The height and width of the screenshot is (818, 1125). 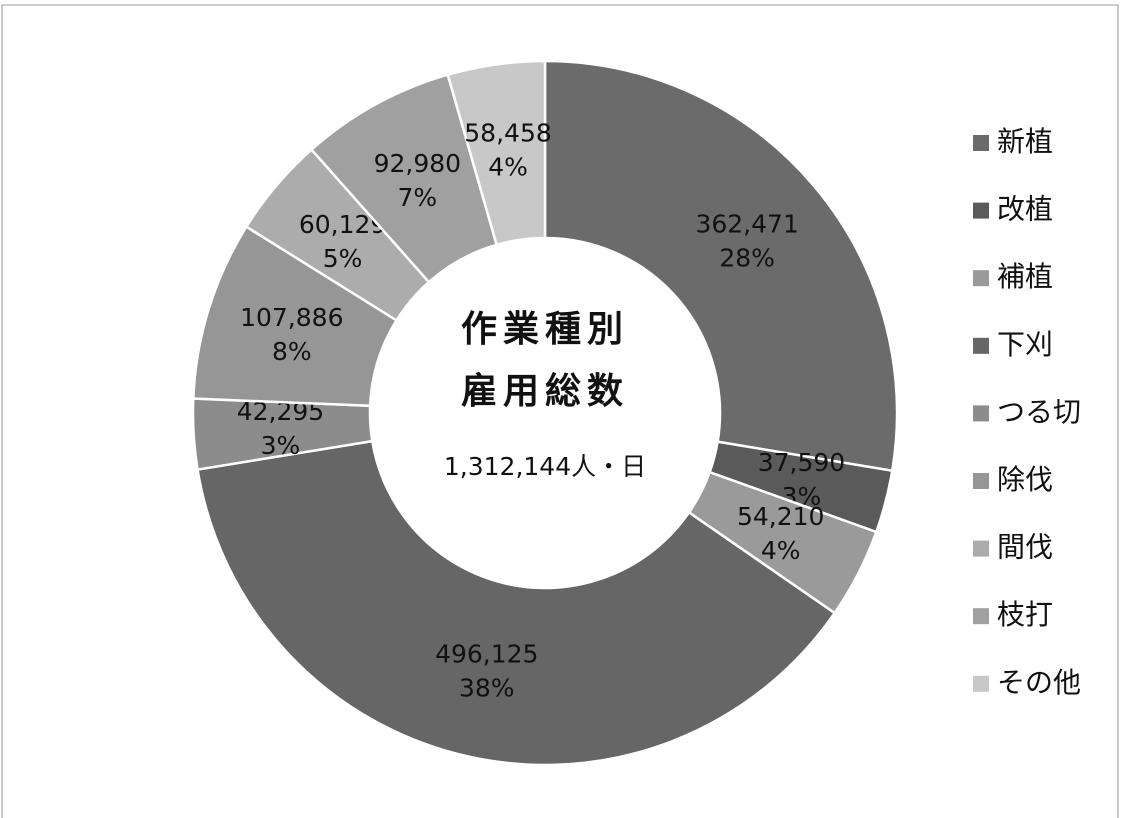 I want to click on value-label: 496,125, so click(x=486, y=654).